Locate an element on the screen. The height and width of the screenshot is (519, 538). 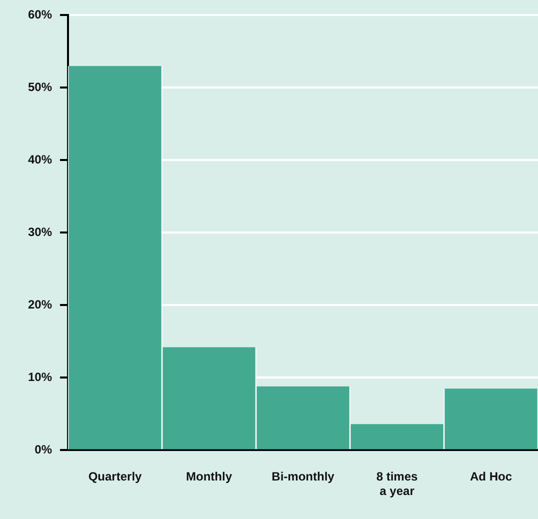
y-tick-label: 60% is located at coordinates (40, 15).